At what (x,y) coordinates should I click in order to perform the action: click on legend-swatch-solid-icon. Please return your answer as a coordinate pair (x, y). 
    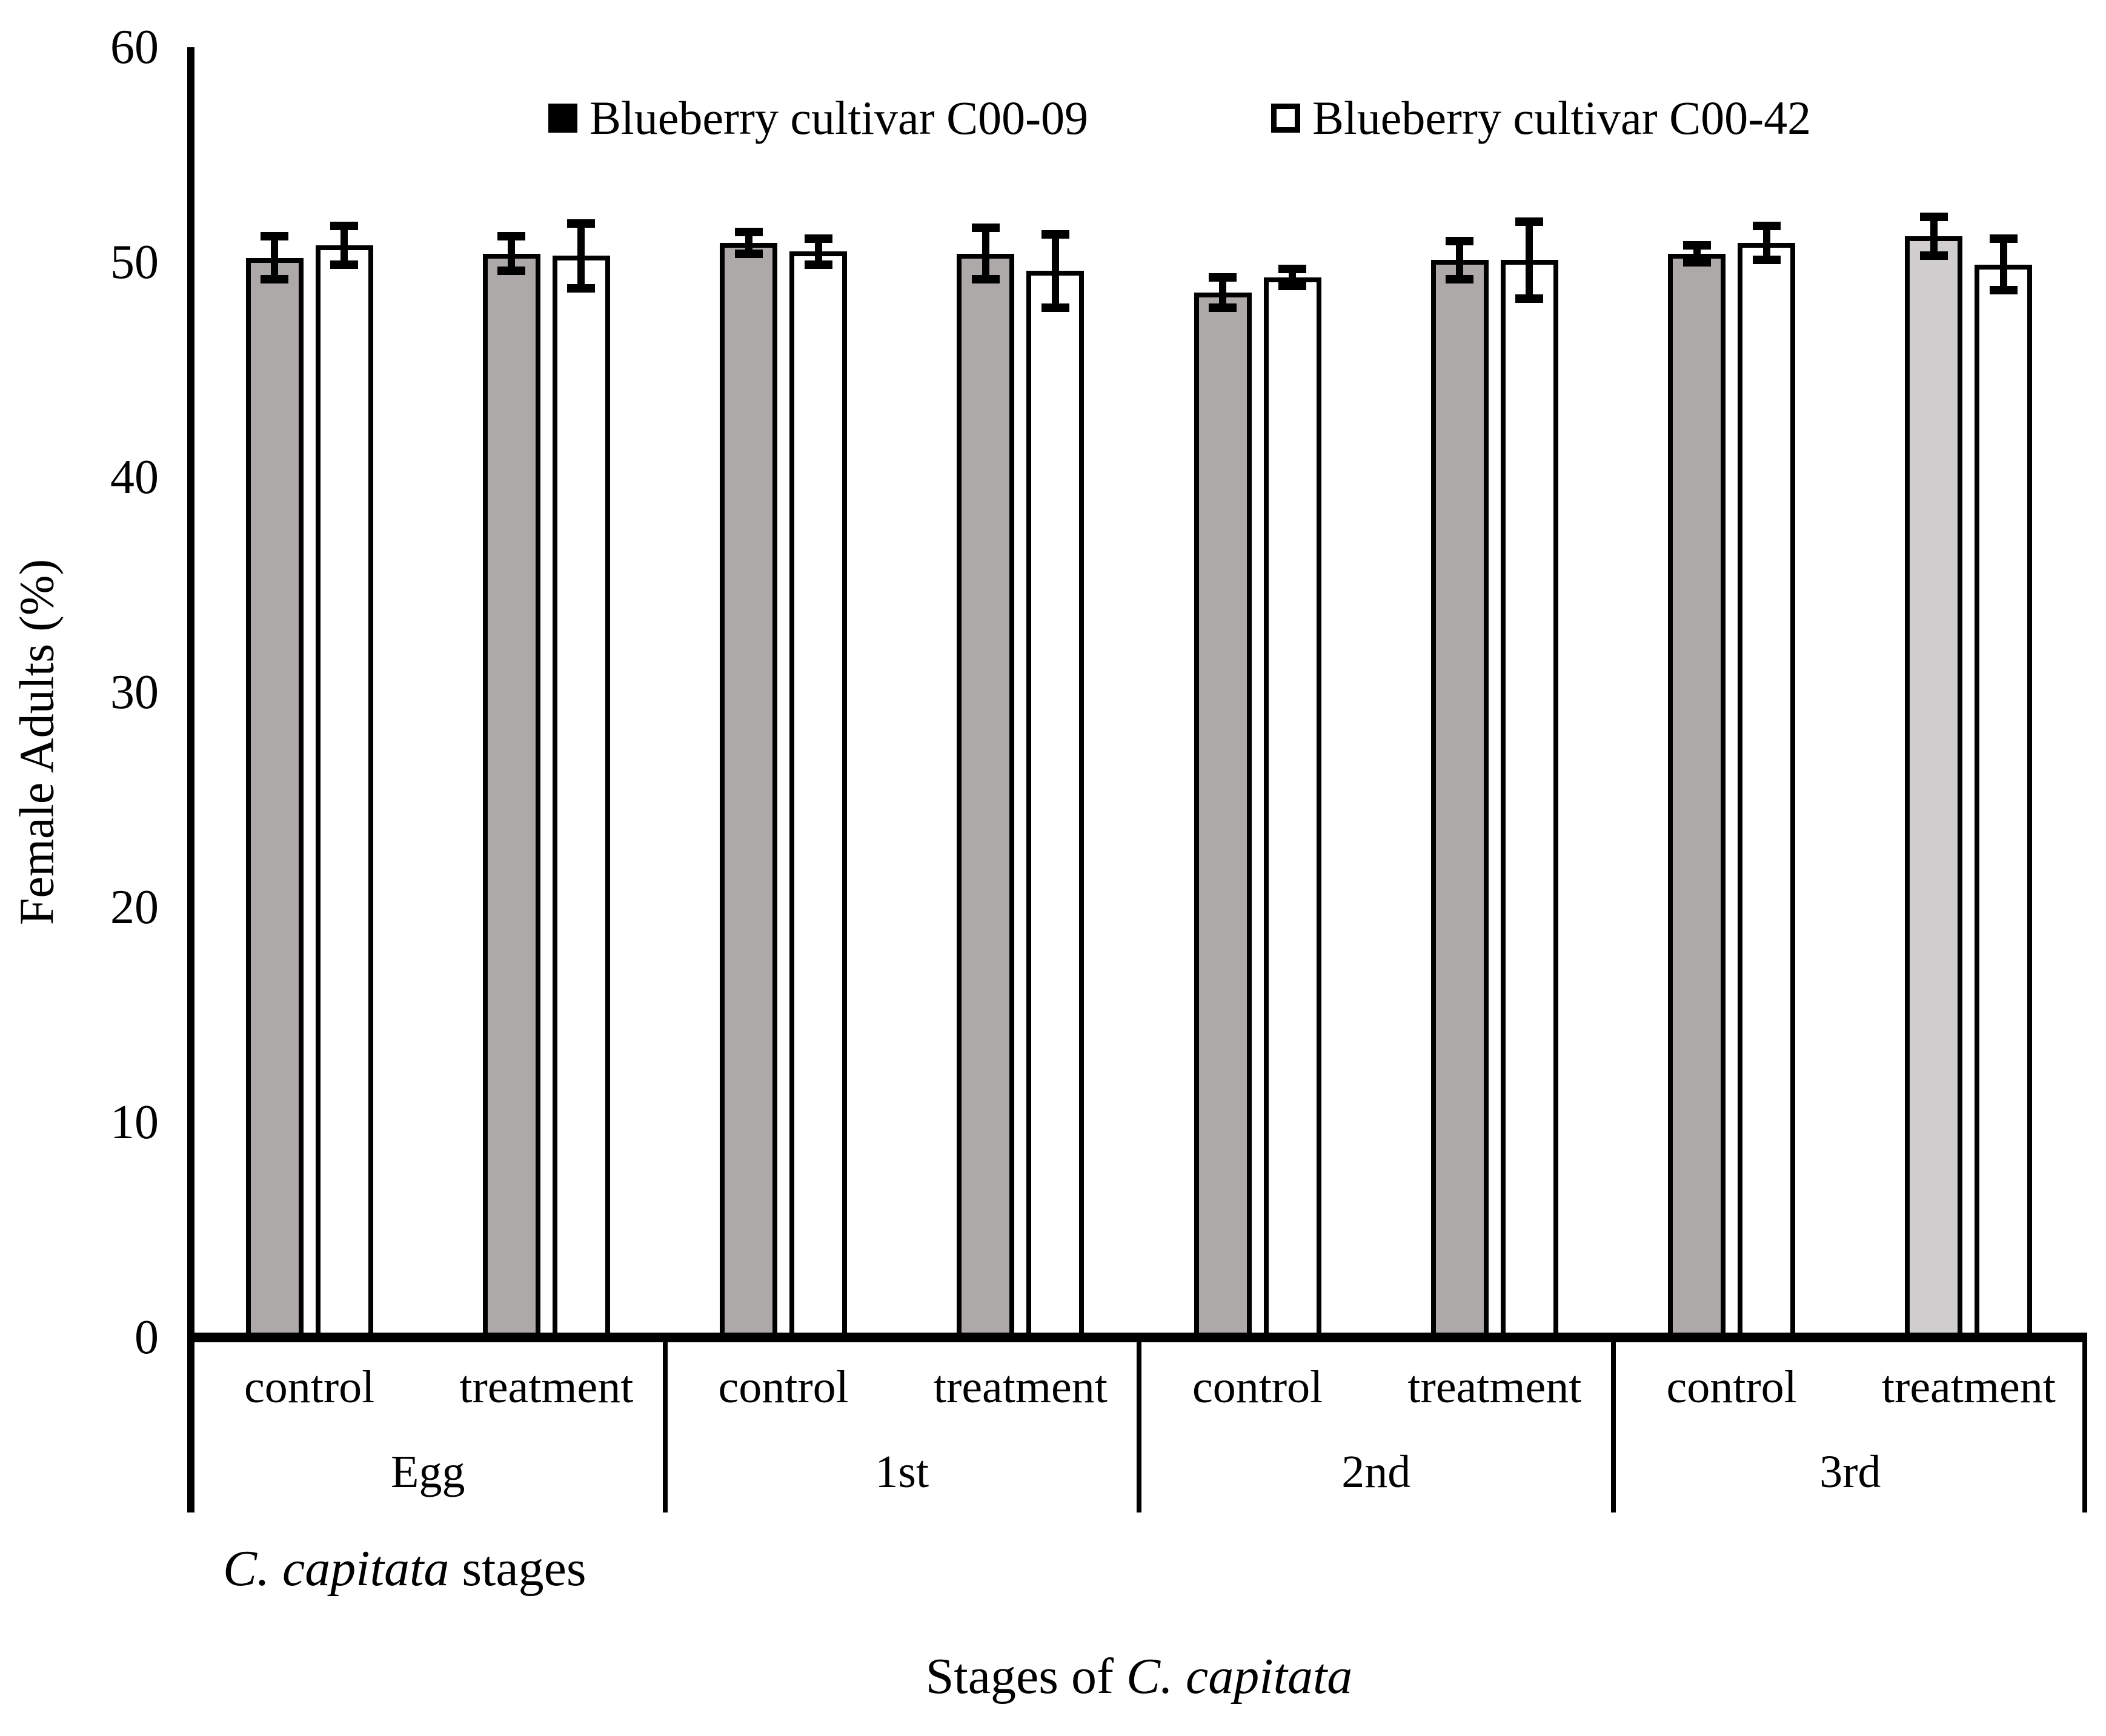
    Looking at the image, I should click on (562, 118).